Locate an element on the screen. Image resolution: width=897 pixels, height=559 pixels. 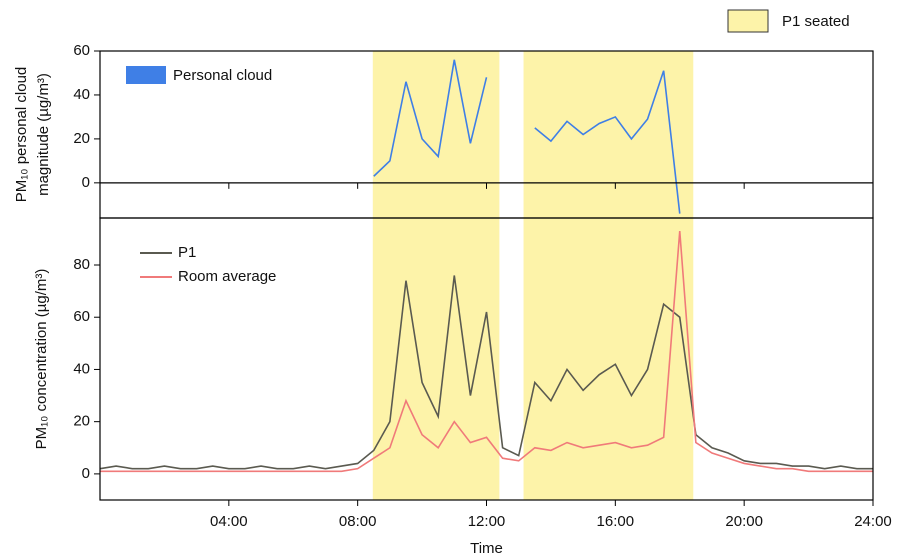
legend-label: P1 is located at coordinates (187, 252).